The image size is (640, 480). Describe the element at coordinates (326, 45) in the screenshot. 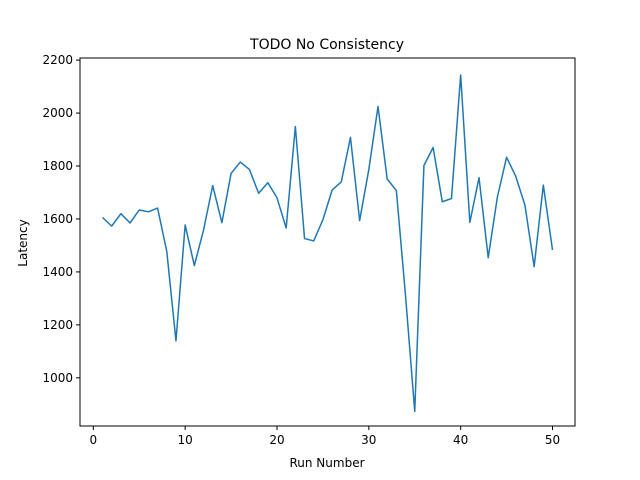

I see `chart-title: TODO No Consistency` at that location.